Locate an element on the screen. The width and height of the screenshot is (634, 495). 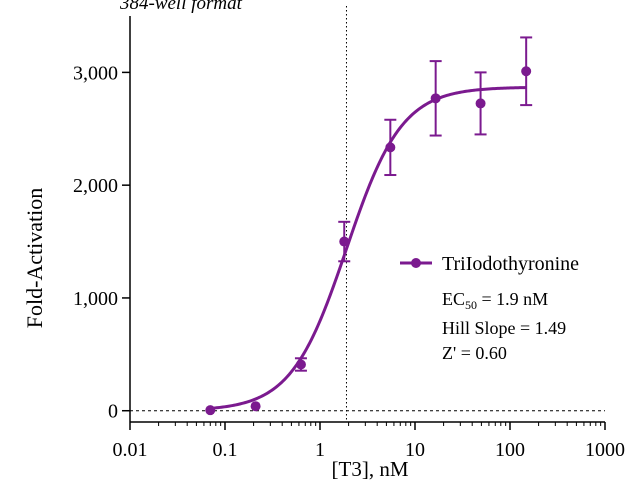
x-tick-label: 1000 is located at coordinates (605, 450).